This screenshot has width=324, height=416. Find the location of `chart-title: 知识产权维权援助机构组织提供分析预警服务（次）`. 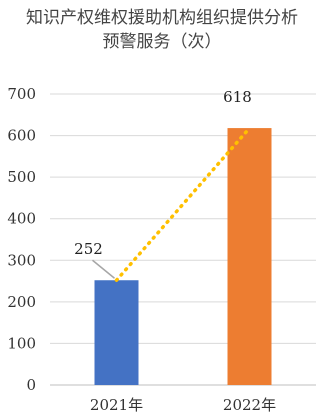

chart-title: 知识产权维权援助机构组织提供分析预警服务（次） is located at coordinates (162, 30).